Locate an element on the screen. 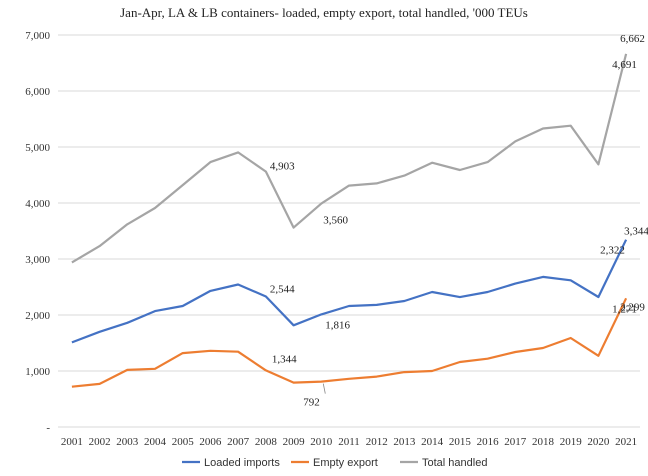 This screenshot has width=648, height=476. x-tick-label: 2001 is located at coordinates (72, 442).